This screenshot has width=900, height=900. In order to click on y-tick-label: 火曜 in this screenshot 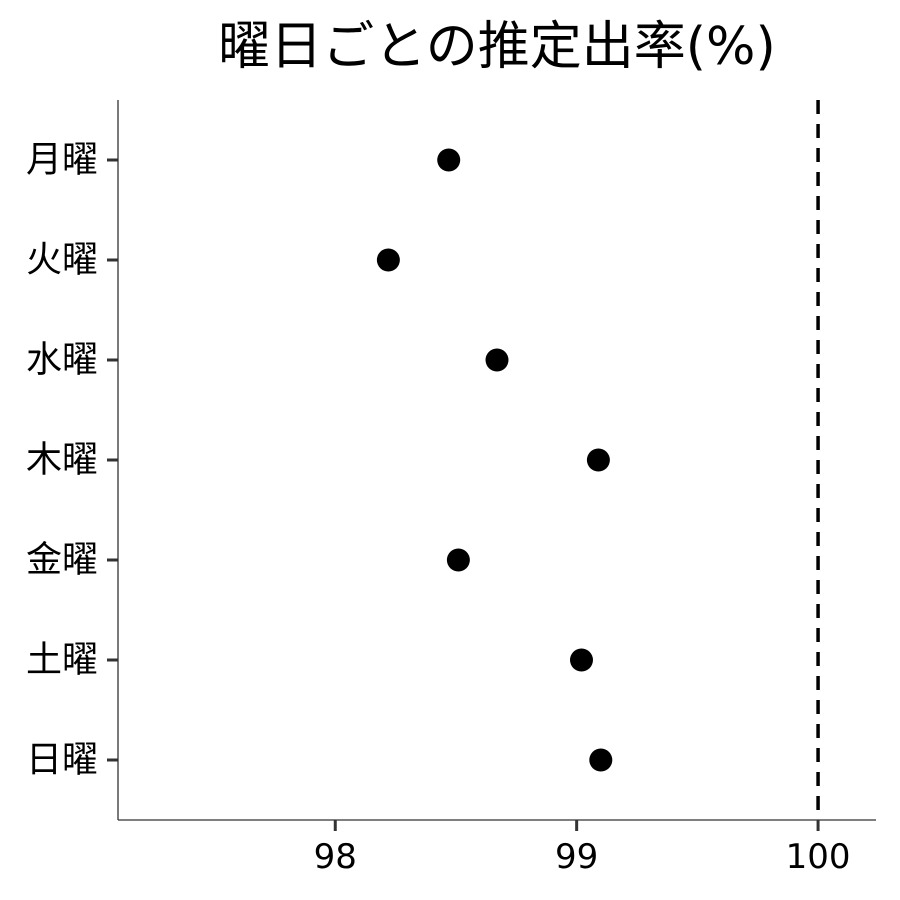, I will do `click(62, 260)`.